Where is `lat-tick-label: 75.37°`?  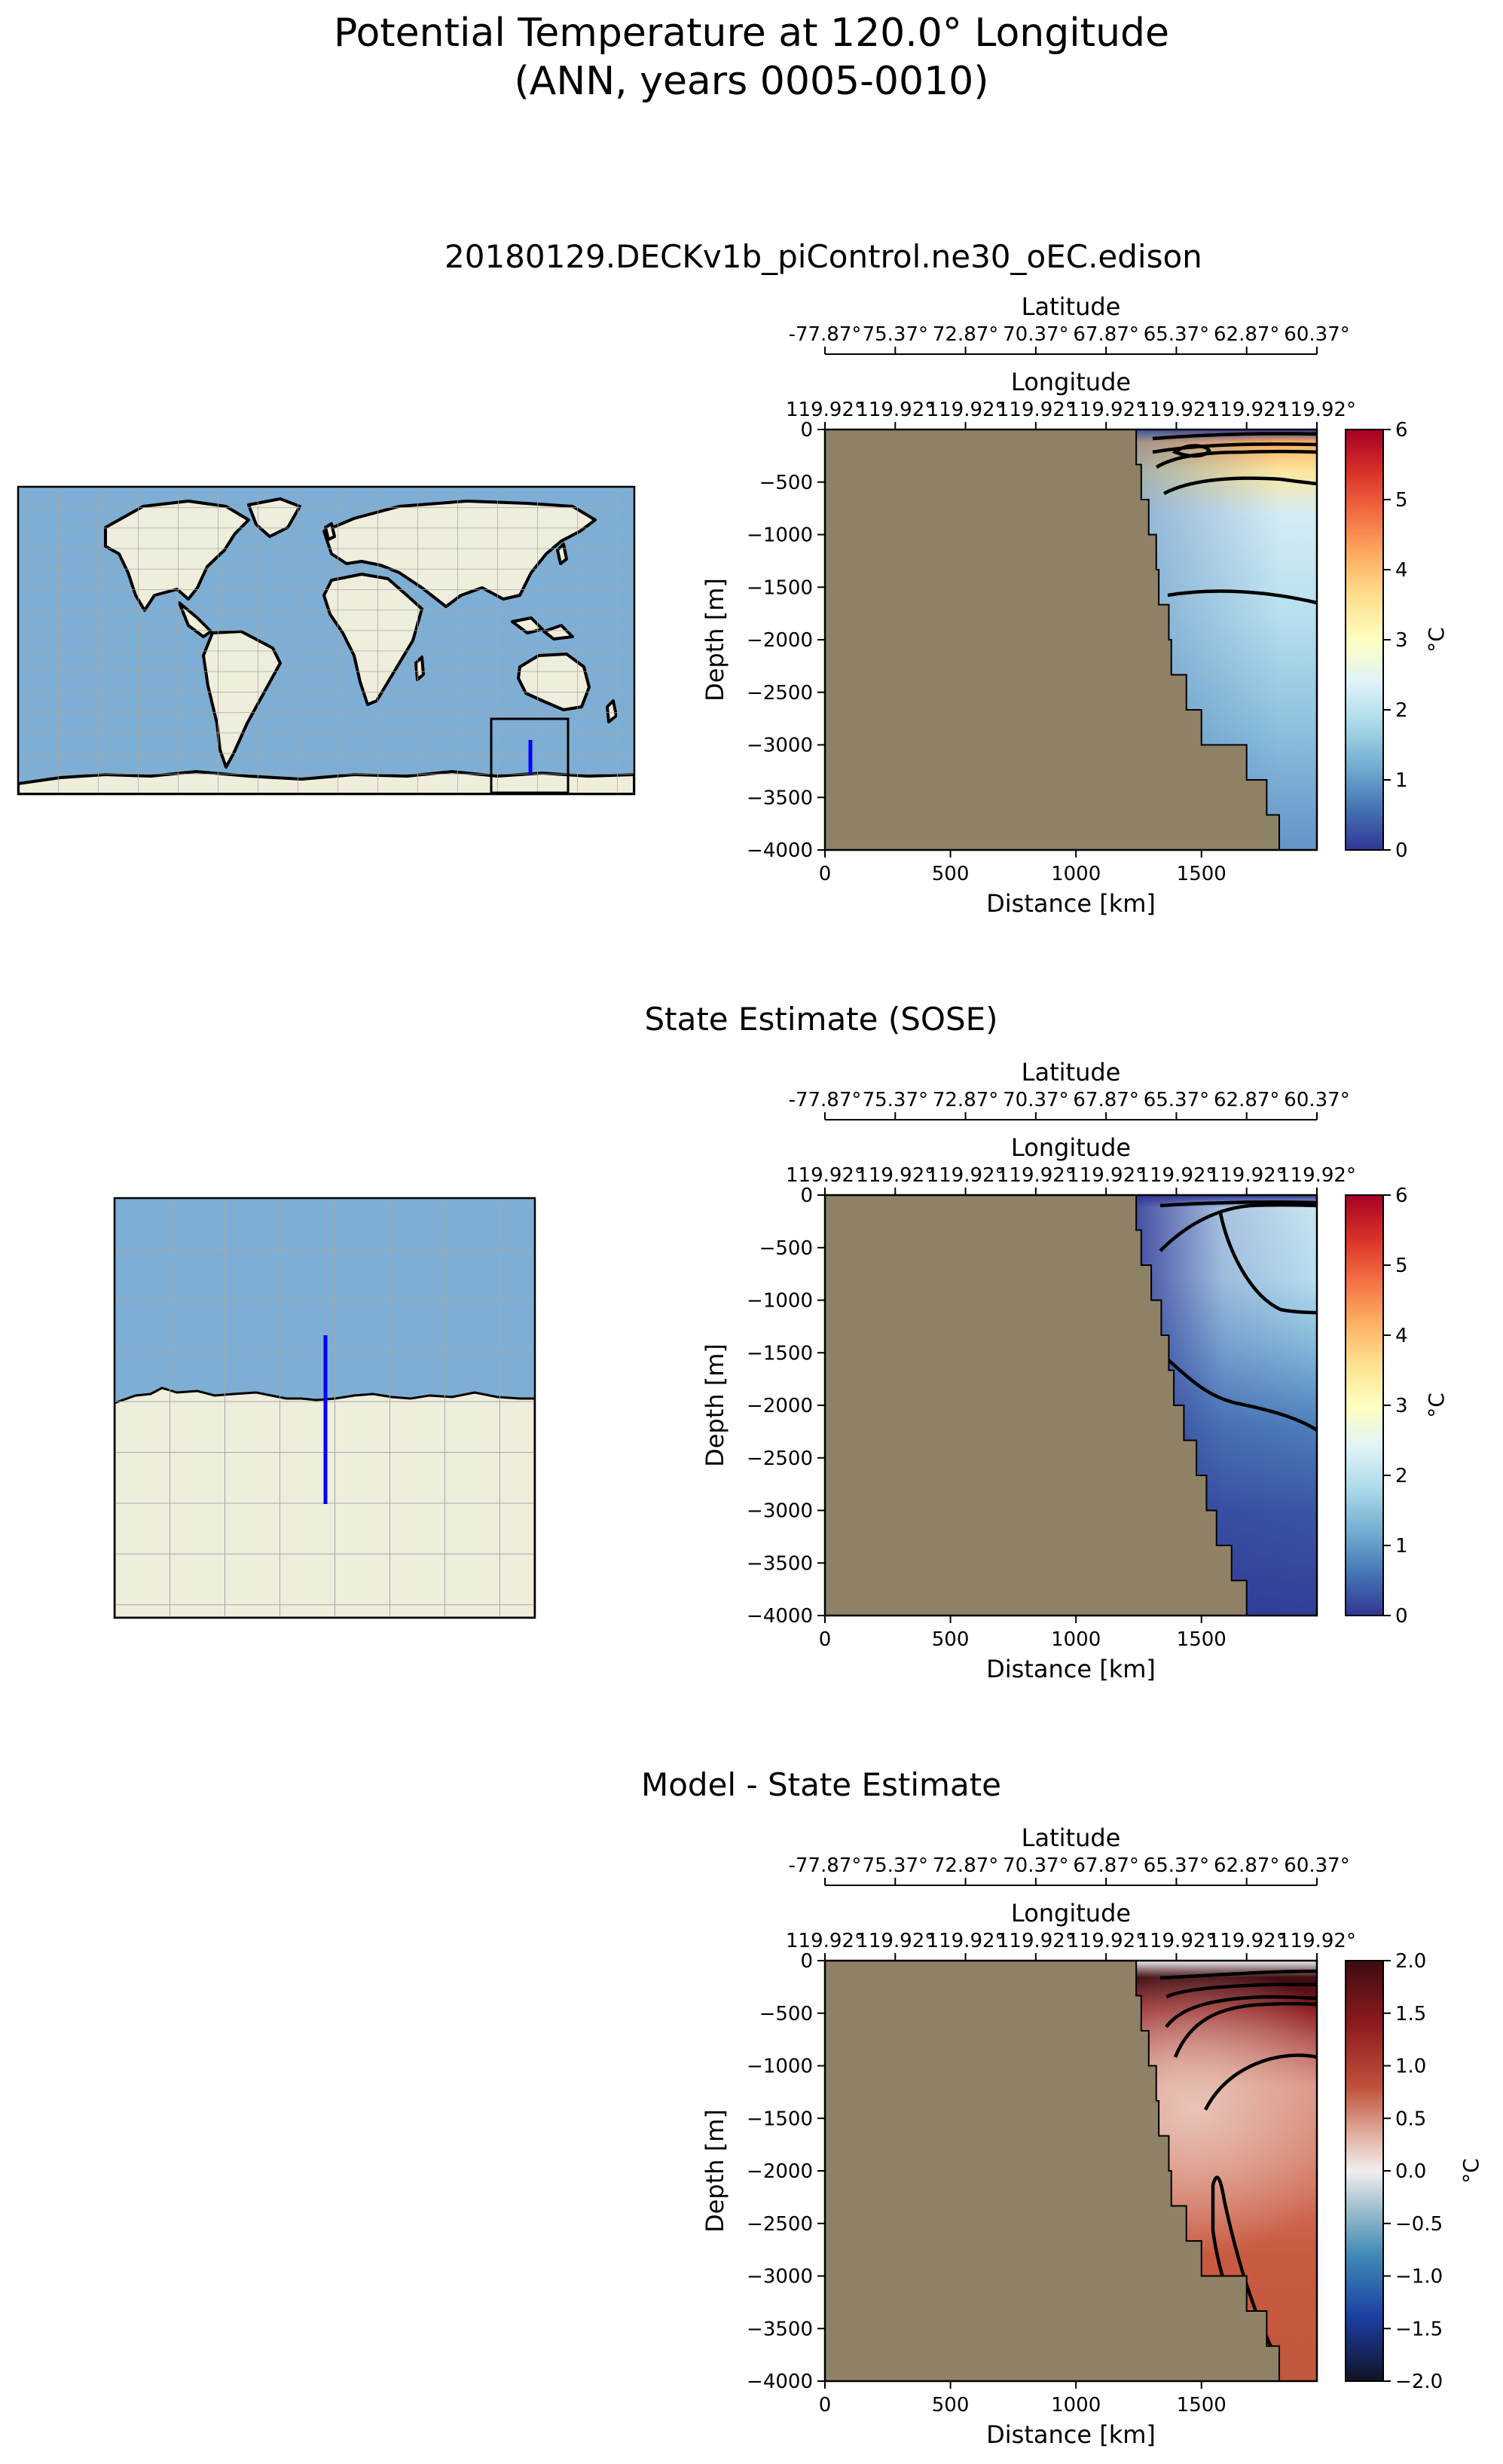 lat-tick-label: 75.37° is located at coordinates (895, 1865).